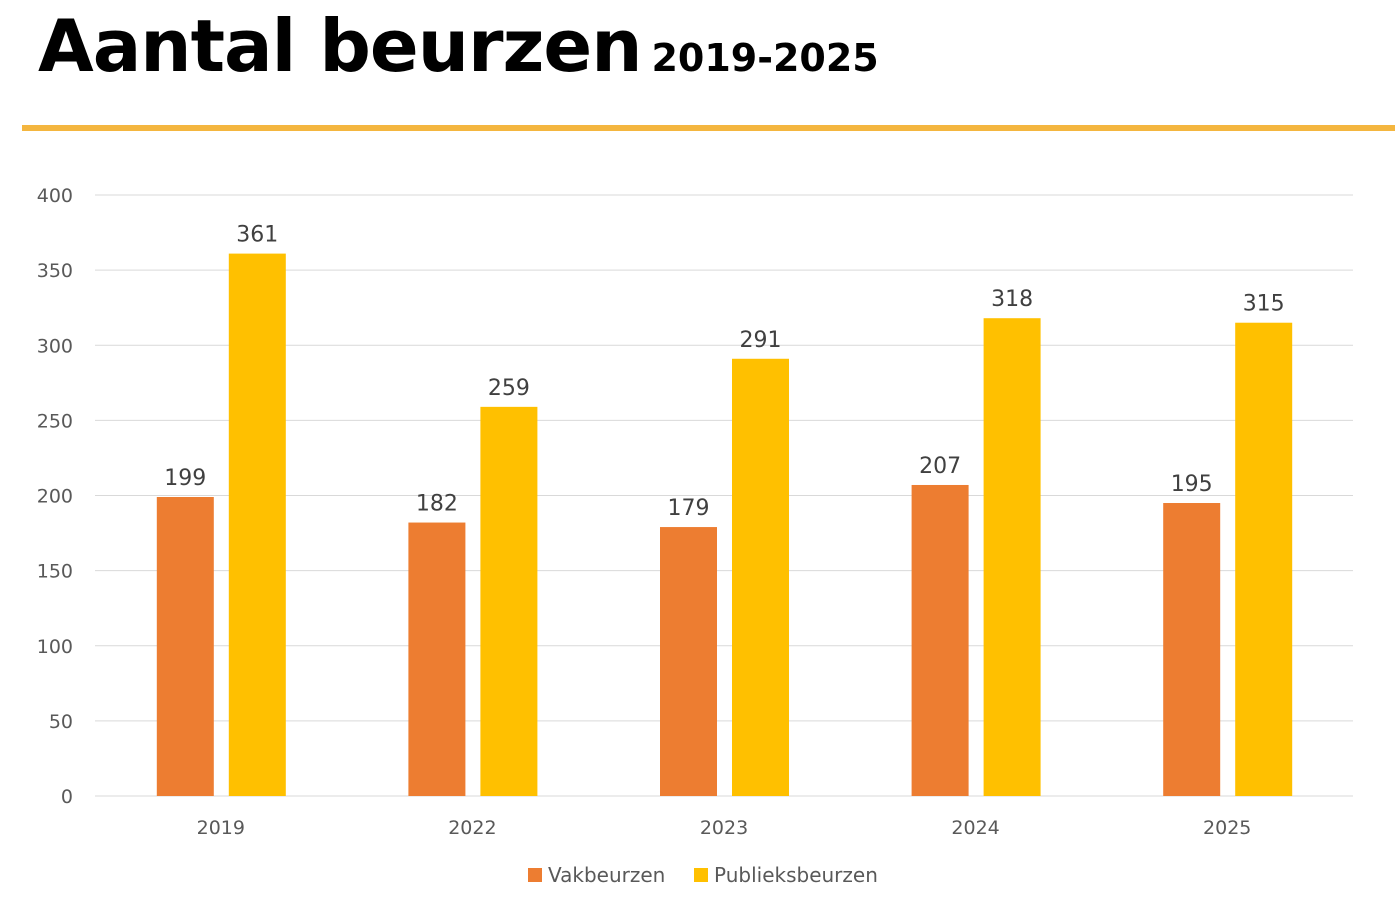  Describe the element at coordinates (975, 828) in the screenshot. I see `x-tick-label: 2024` at that location.